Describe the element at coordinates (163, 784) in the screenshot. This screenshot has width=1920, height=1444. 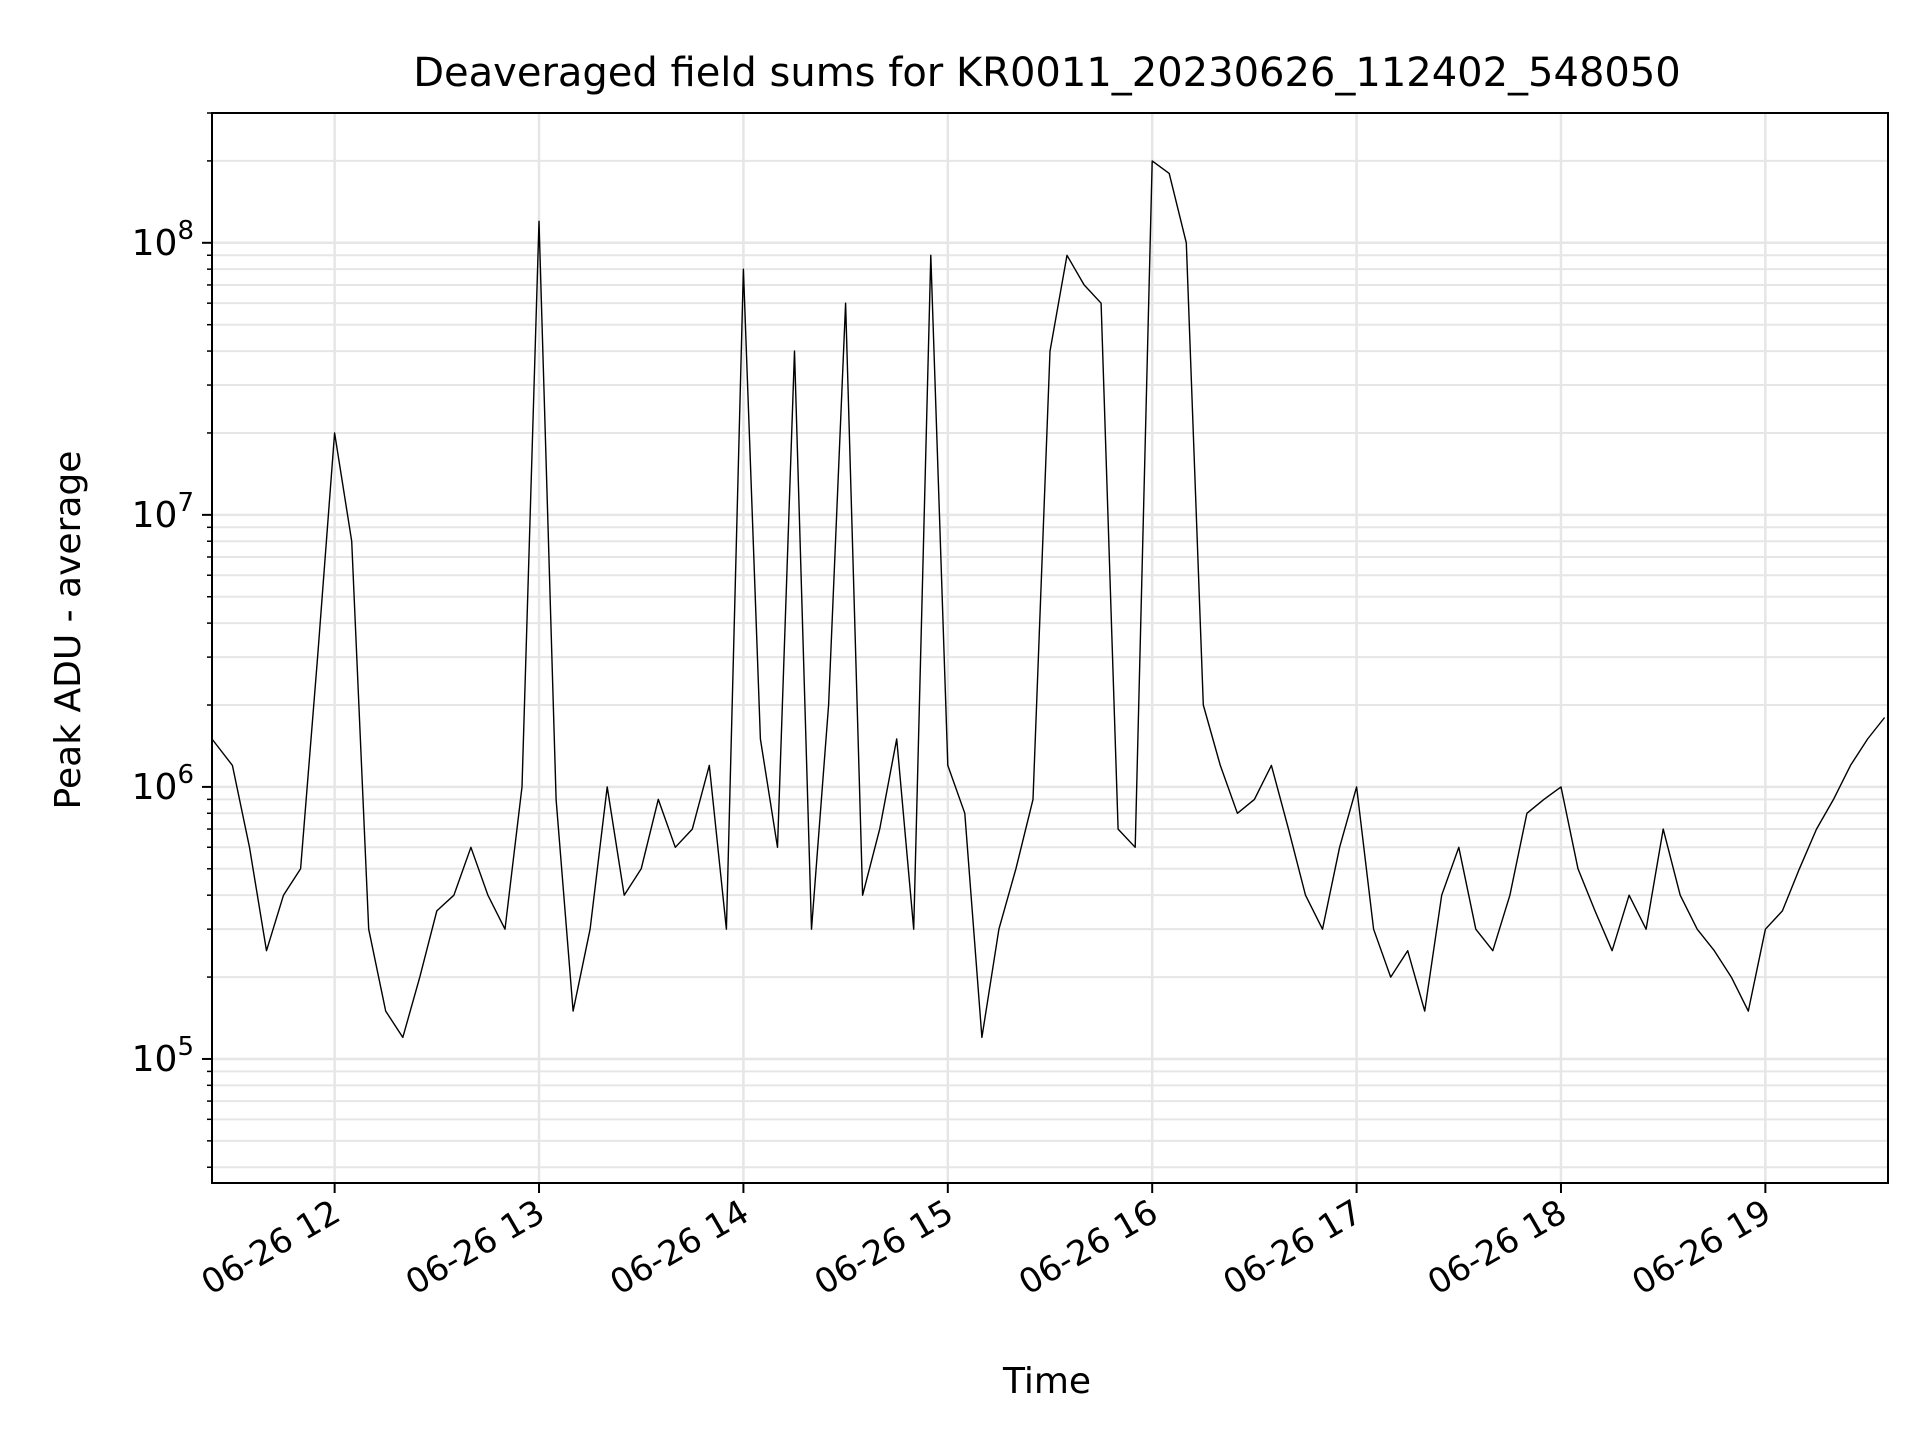
I see `y-tick-label: 10⁶` at that location.